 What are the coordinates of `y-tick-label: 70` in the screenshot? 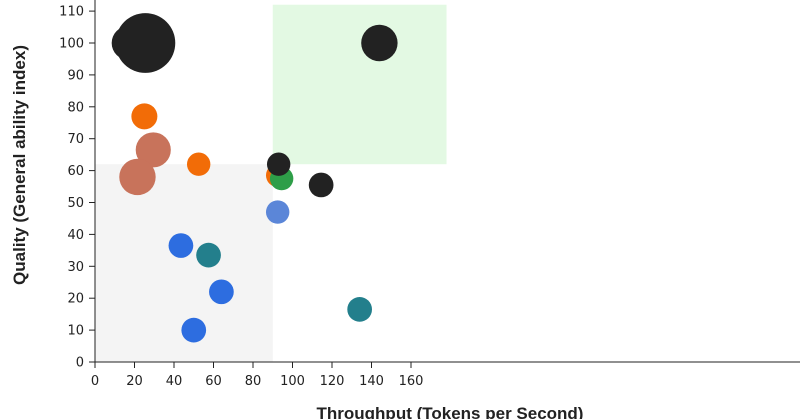 It's located at (75, 139).